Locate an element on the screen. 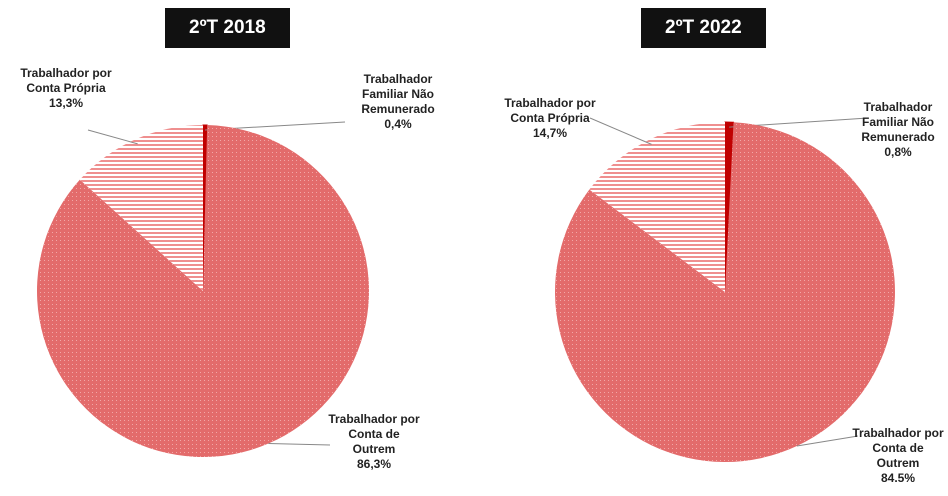  slice-label: Trabalhador por Conta Própria 13,3% is located at coordinates (66, 88).